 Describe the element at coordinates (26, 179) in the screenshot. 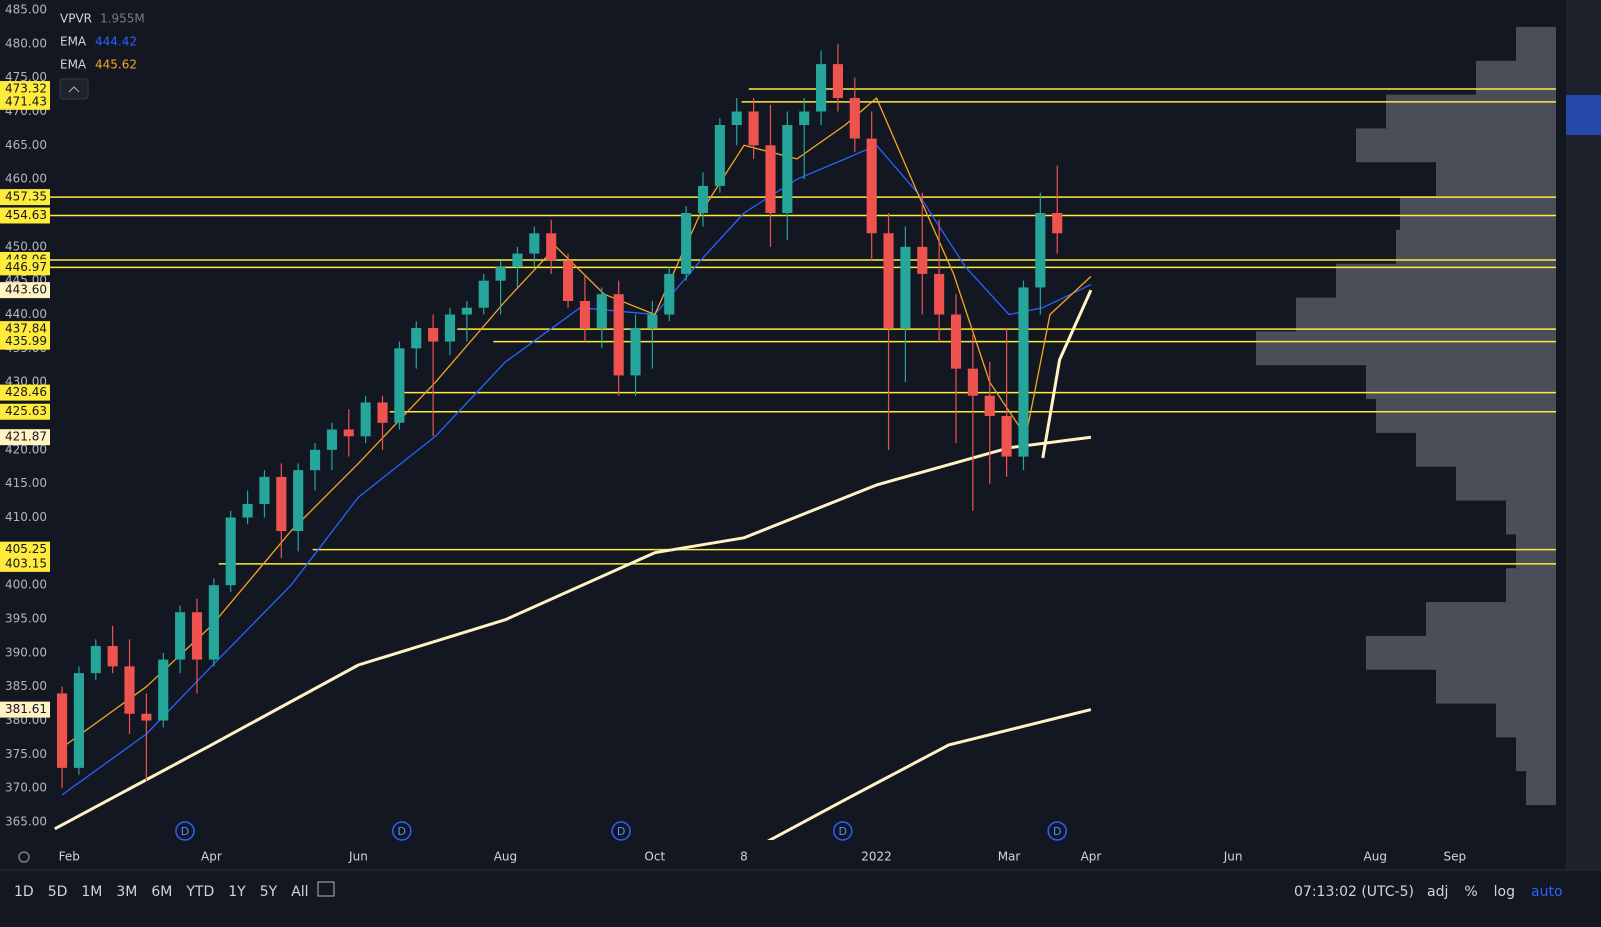

I see `y-tick-label: 460.00` at that location.